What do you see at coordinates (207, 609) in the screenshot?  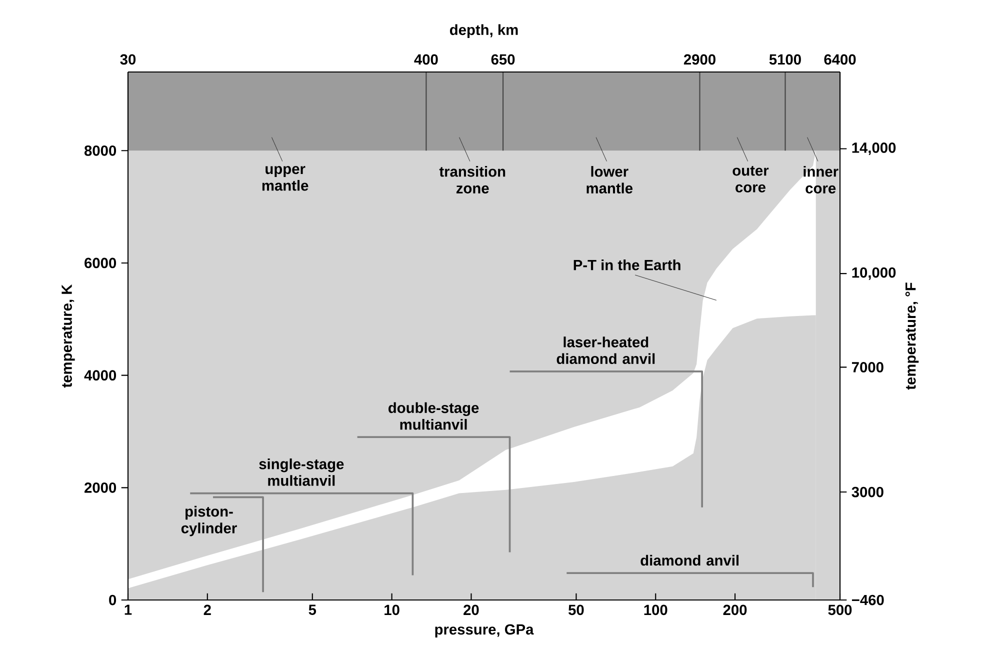 I see `x-tick-label: 2` at bounding box center [207, 609].